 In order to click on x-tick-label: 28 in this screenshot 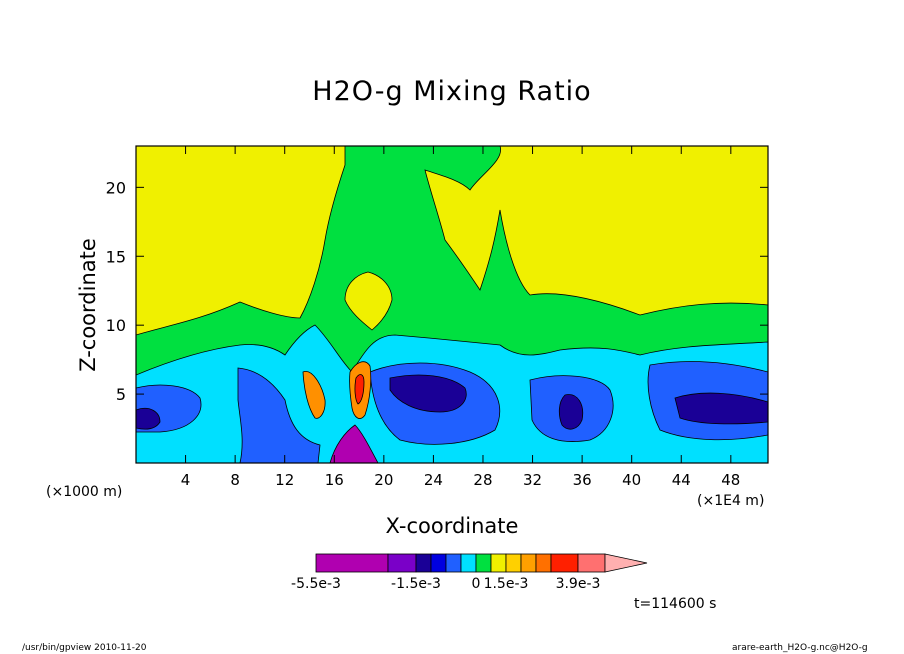, I will do `click(482, 480)`.